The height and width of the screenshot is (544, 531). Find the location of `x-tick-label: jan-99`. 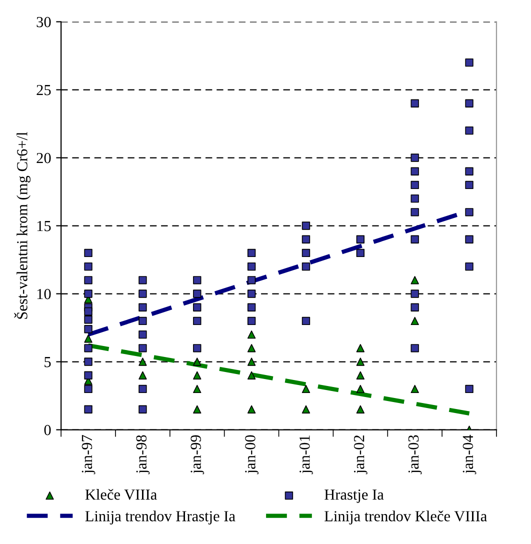

x-tick-label: jan-99 is located at coordinates (197, 454).